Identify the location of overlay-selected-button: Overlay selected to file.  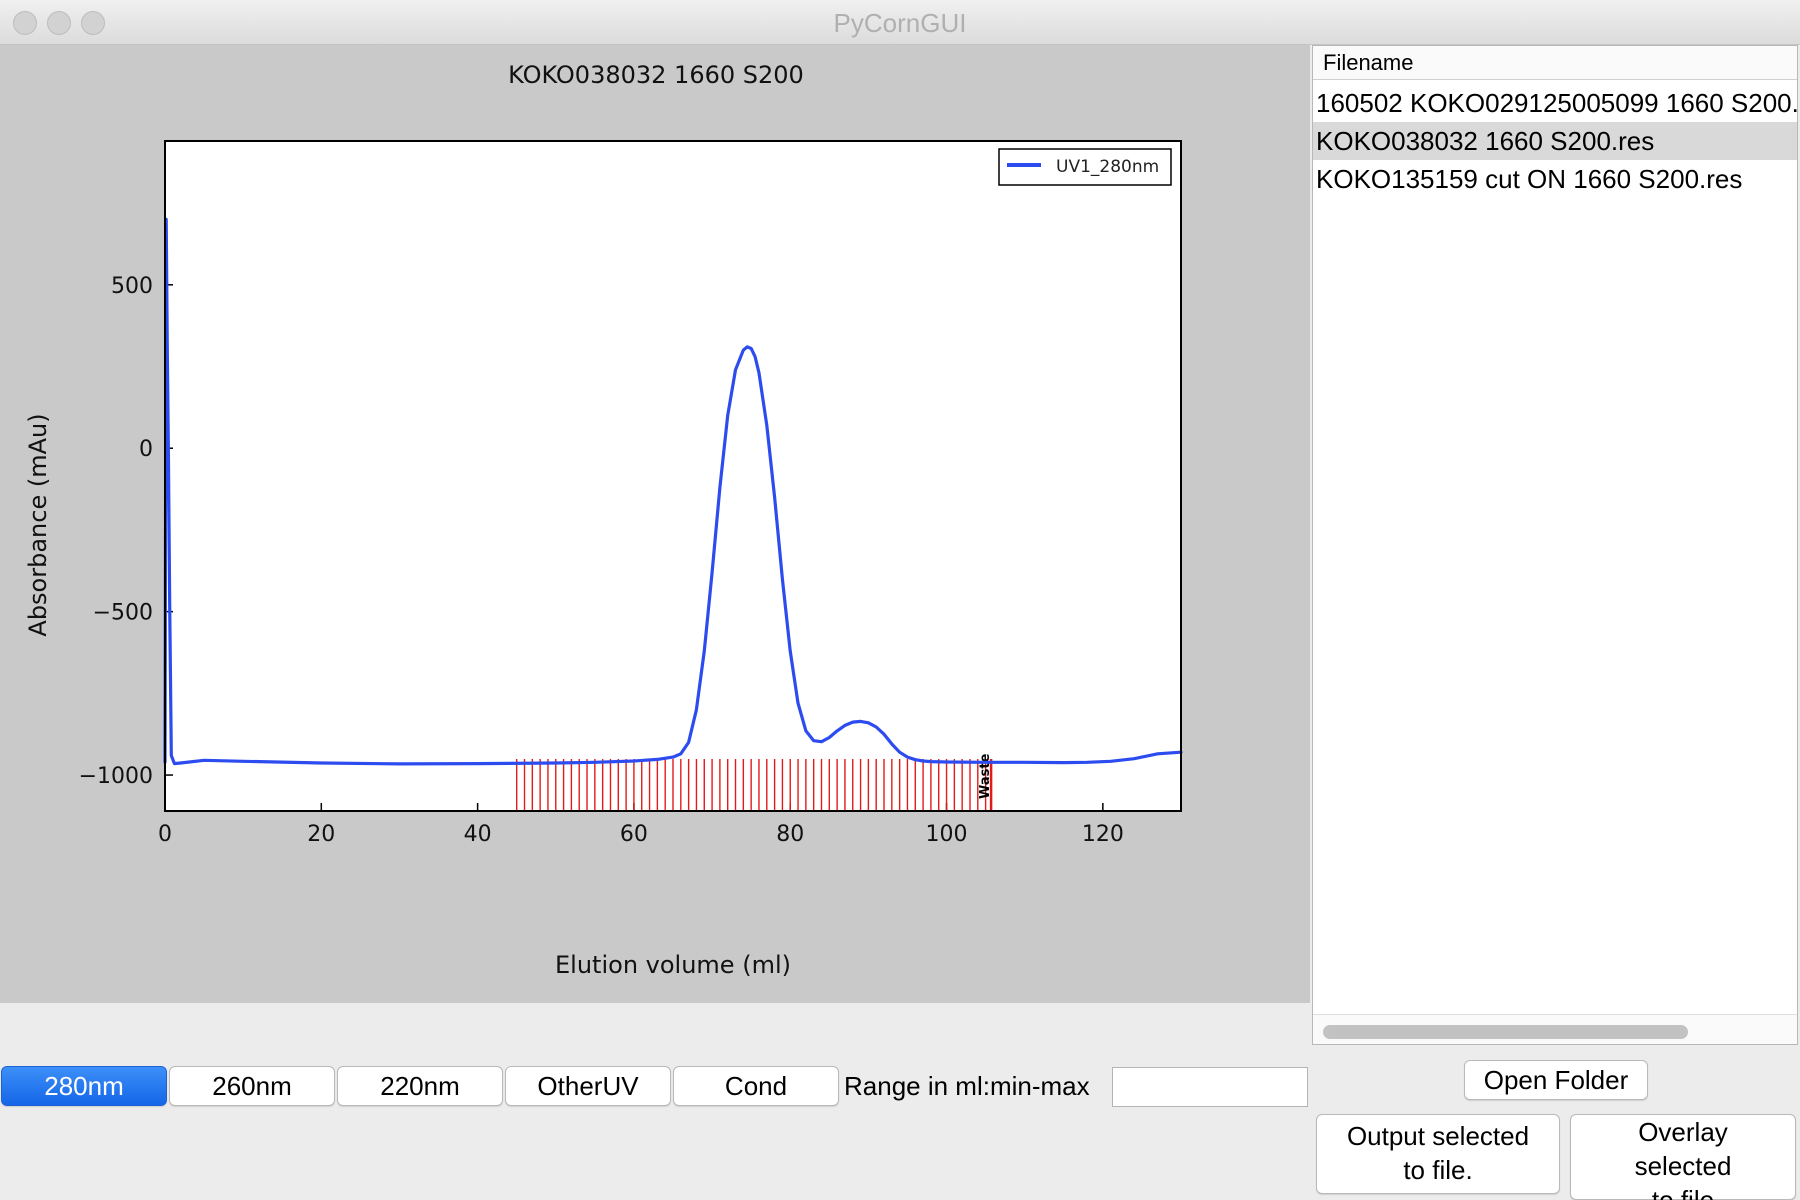
(1683, 1157).